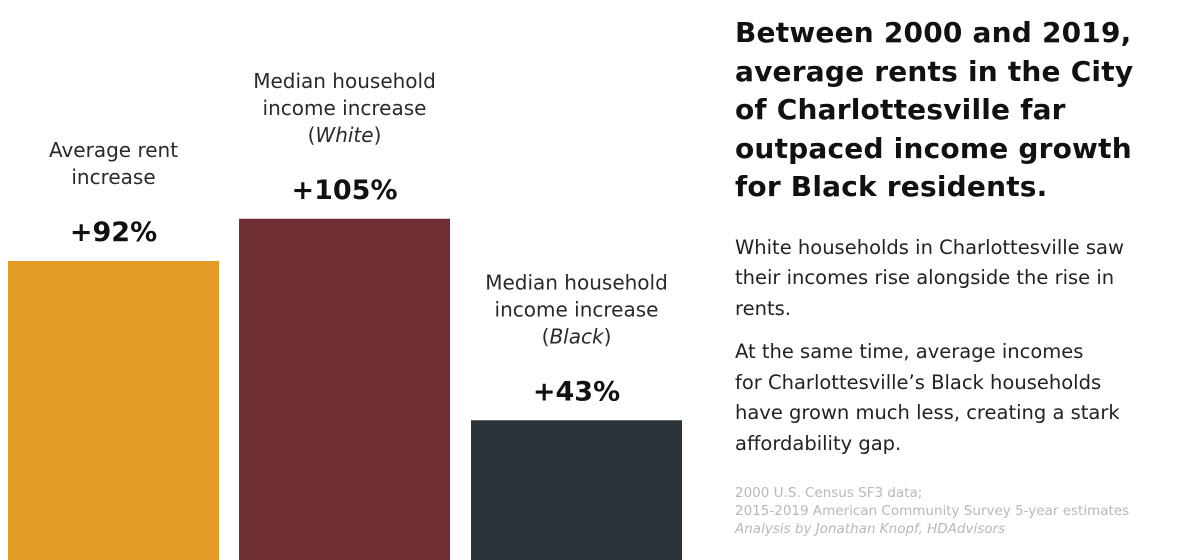  I want to click on category-label-line: increase, so click(113, 177).